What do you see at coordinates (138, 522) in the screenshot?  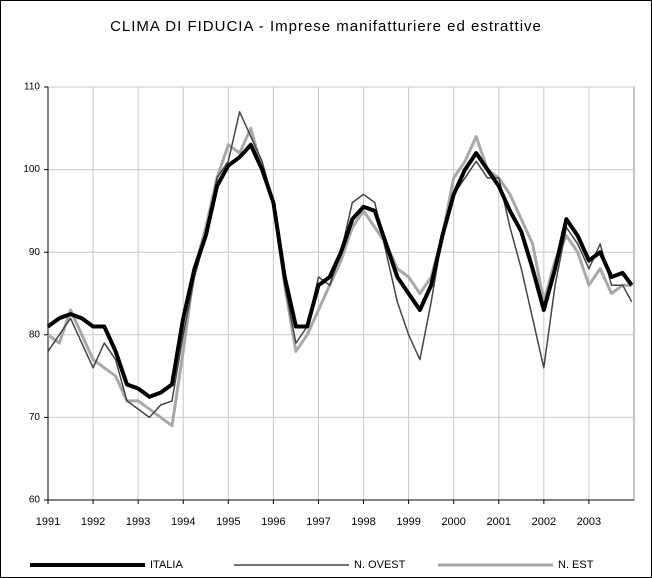 I see `x-tick-label: 1993` at bounding box center [138, 522].